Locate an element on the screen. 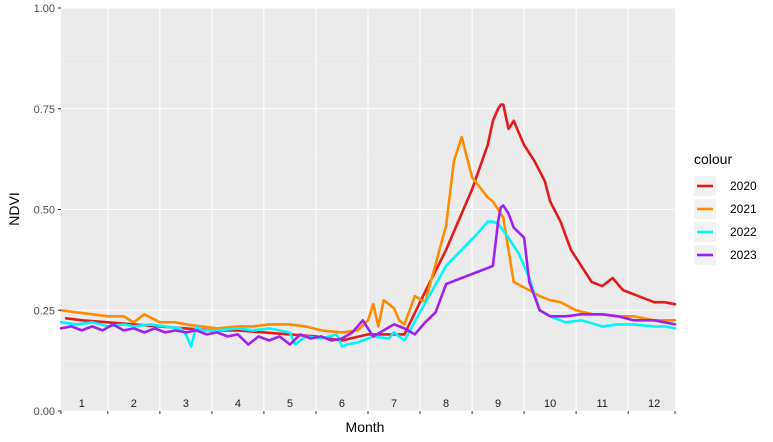 This screenshot has height=442, width=773. month-label: 11 is located at coordinates (601, 404).